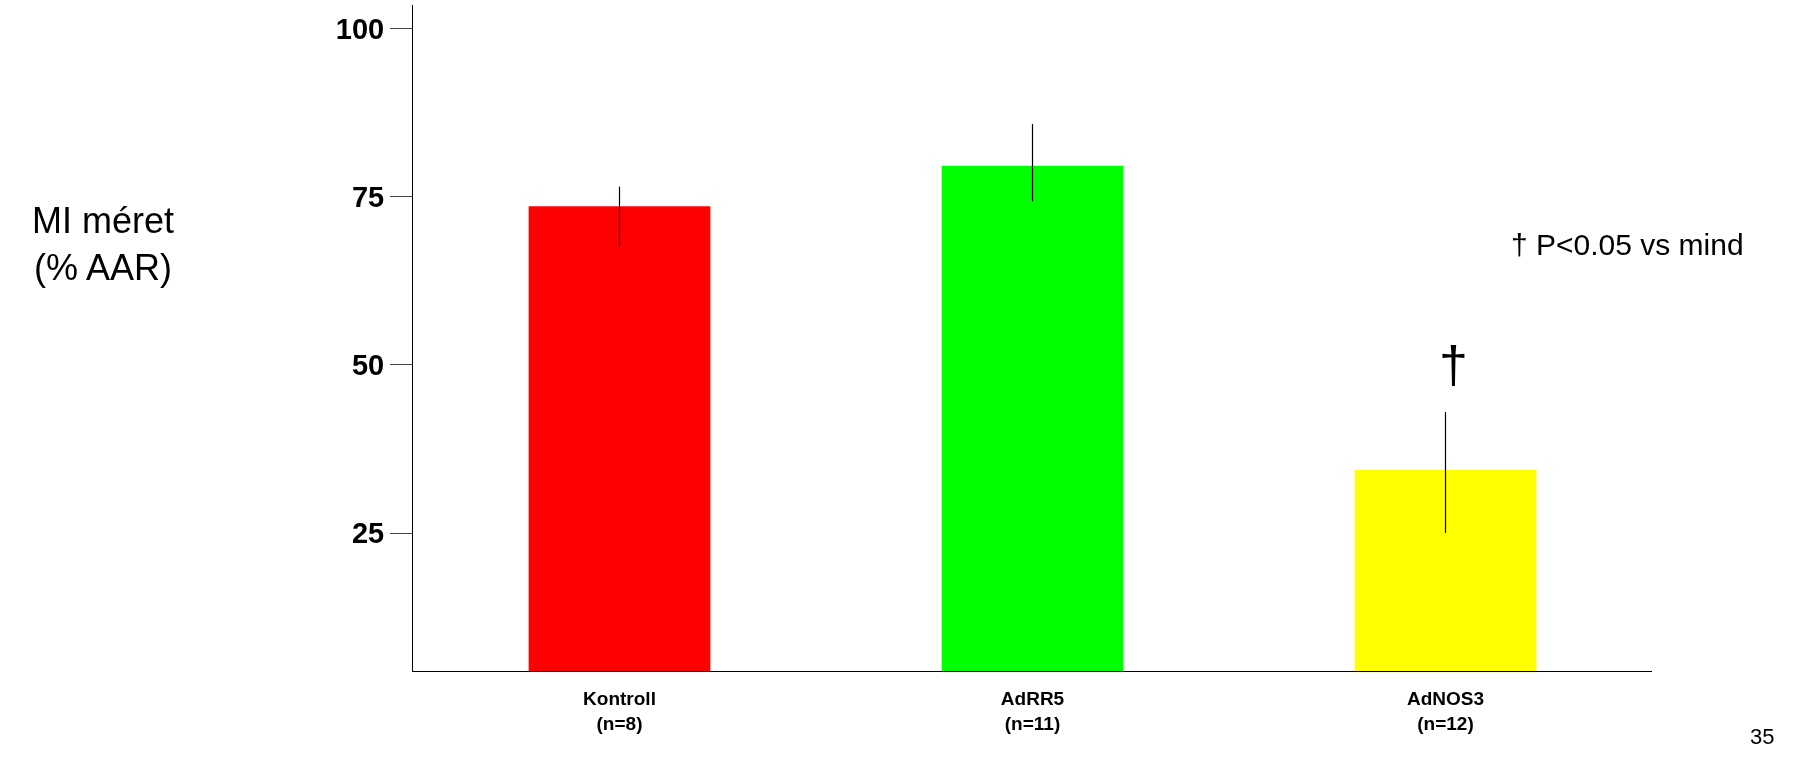 Image resolution: width=1808 pixels, height=773 pixels. Describe the element at coordinates (1032, 710) in the screenshot. I see `x-tick-label: AdRR5 (n=11)` at that location.